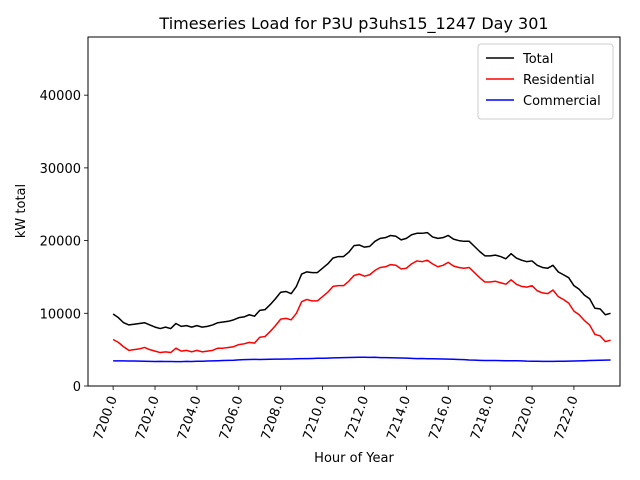  I want to click on y-tick-label: 0, so click(77, 387).